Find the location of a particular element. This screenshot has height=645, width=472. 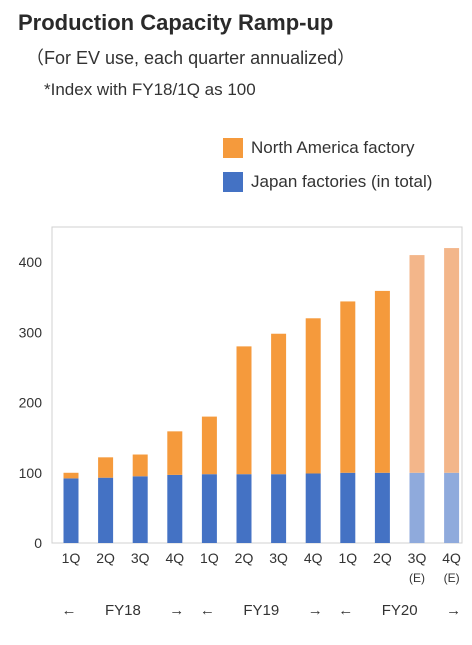

y-tick-label: 200 is located at coordinates (31, 403).